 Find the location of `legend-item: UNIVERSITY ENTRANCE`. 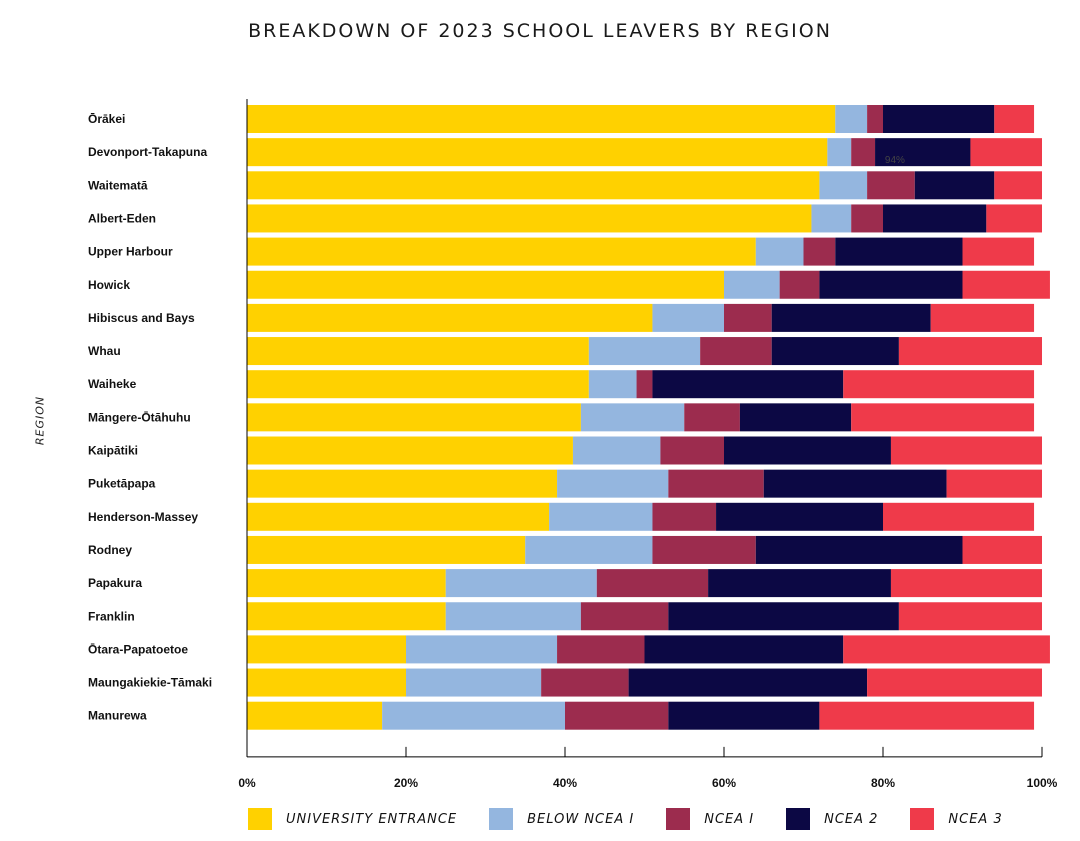

legend-item: UNIVERSITY ENTRANCE is located at coordinates (352, 819).